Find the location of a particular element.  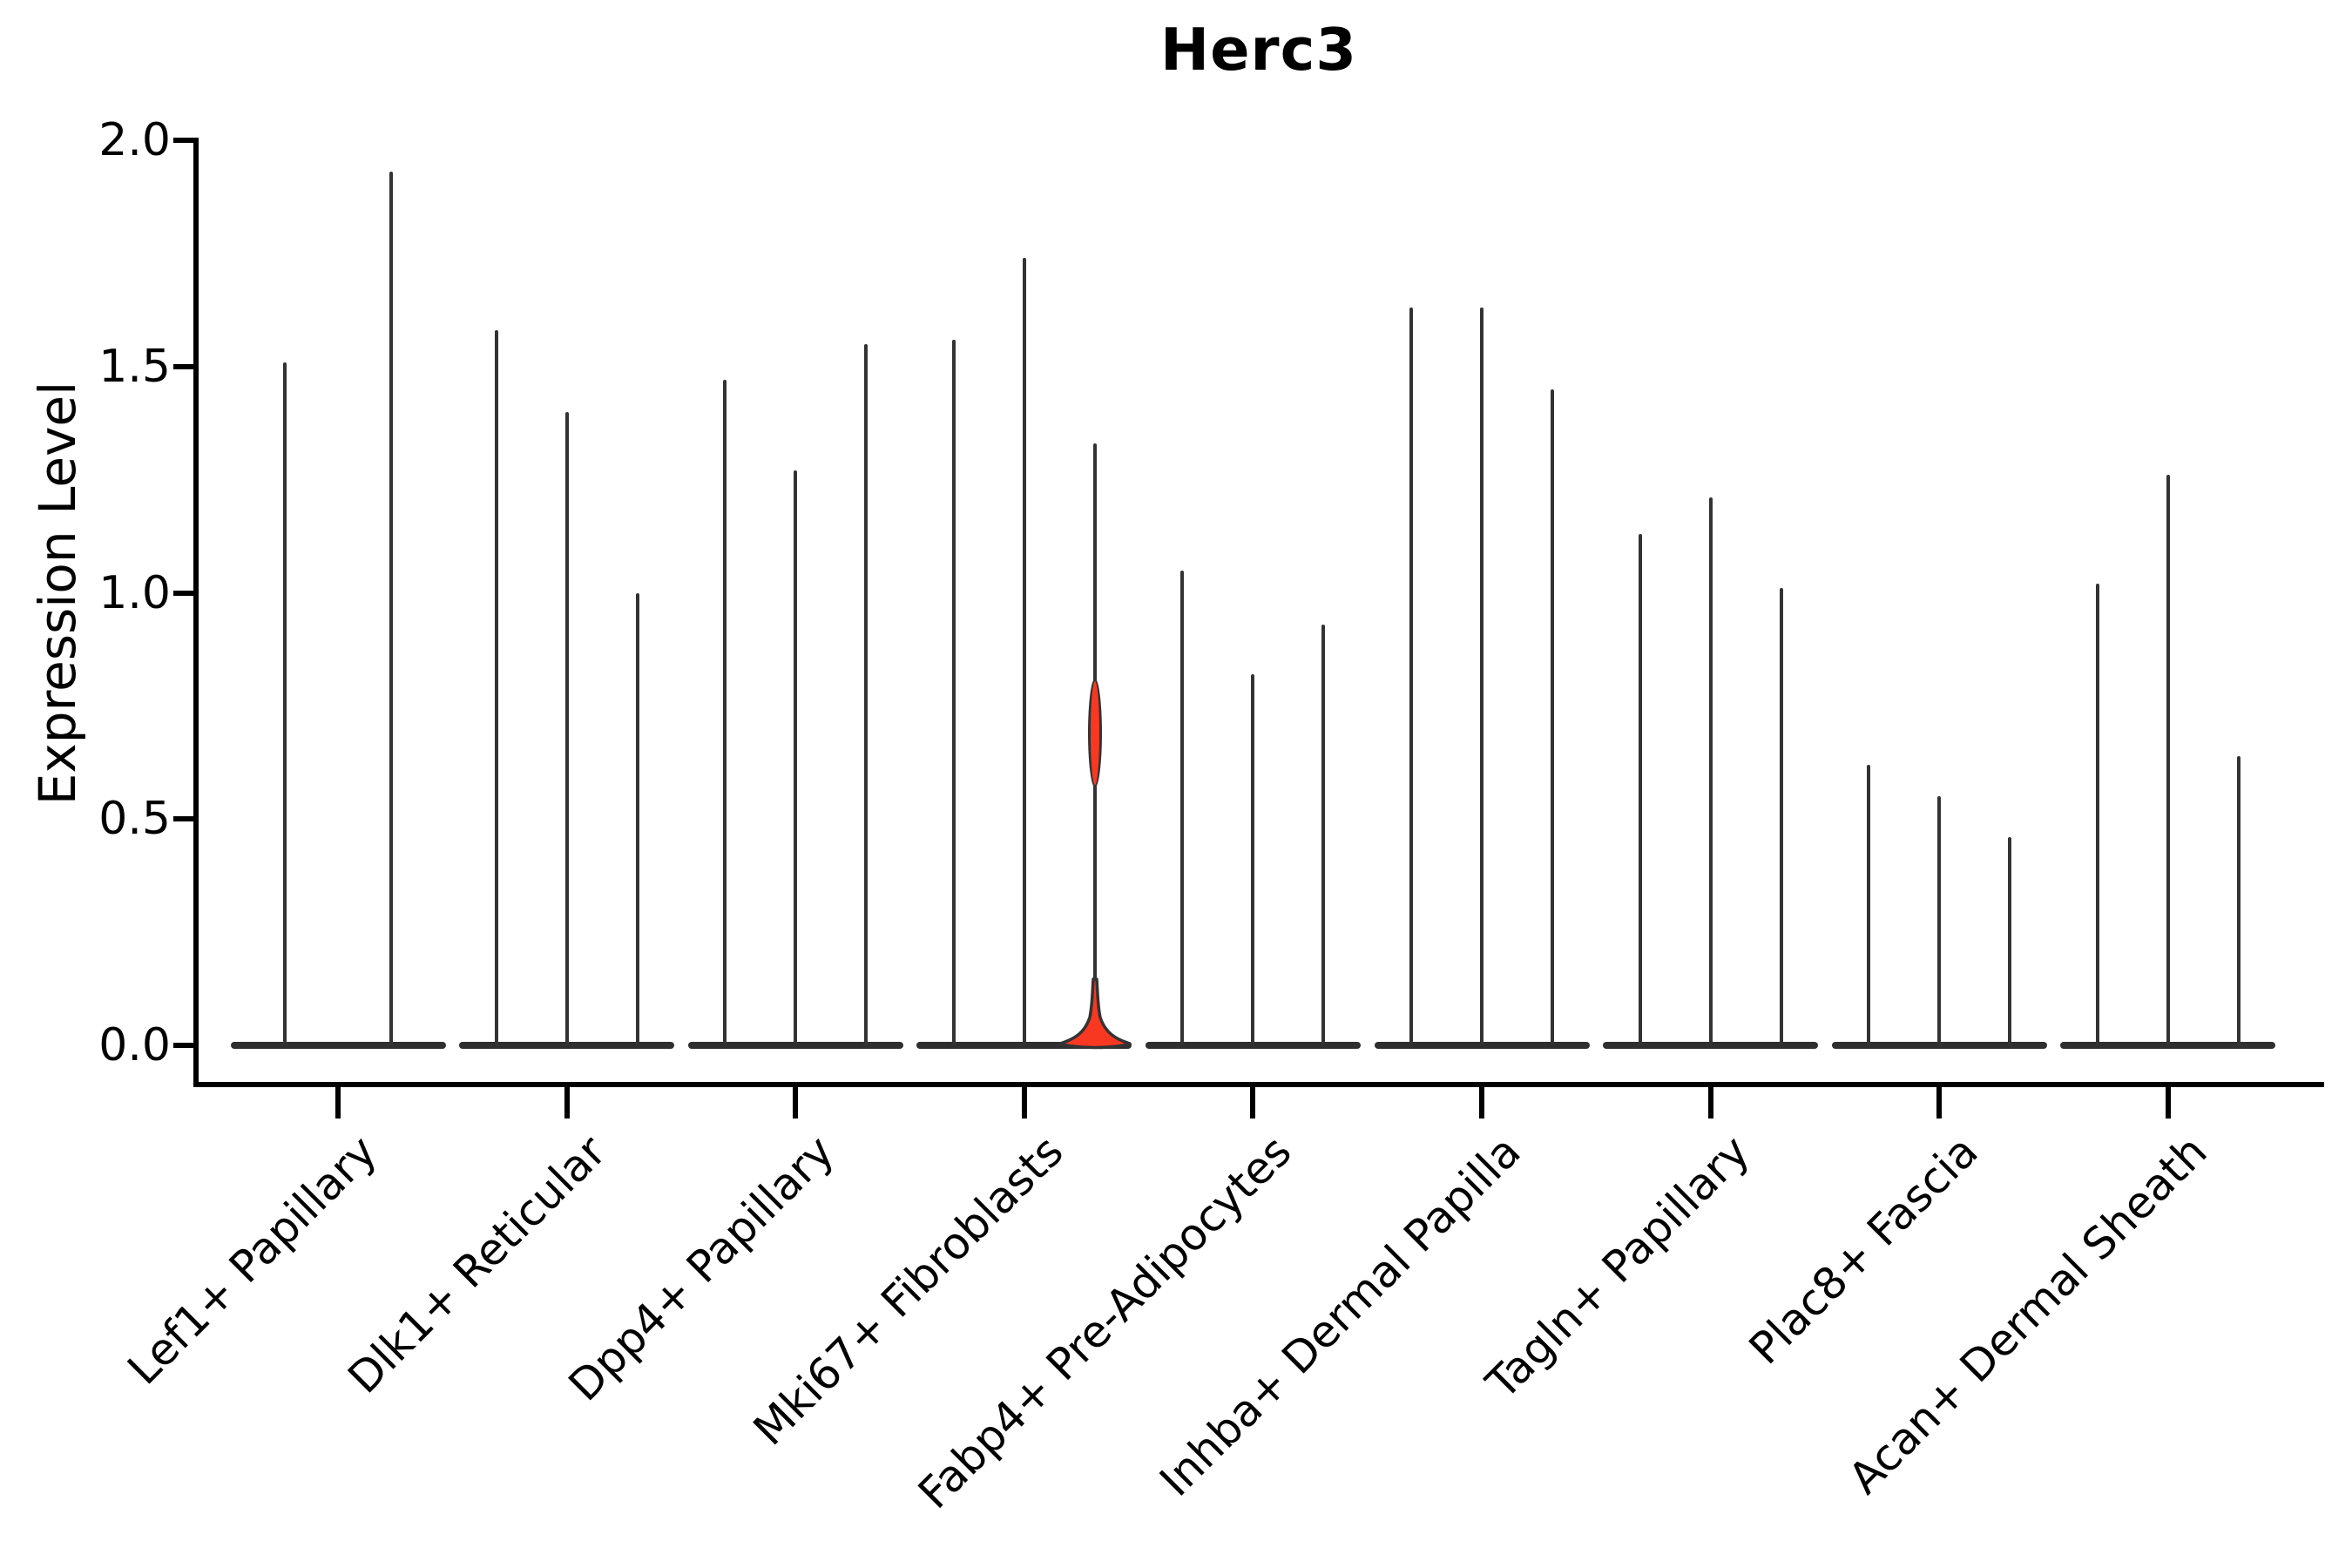

highlighted-violin-lens is located at coordinates (1094, 733).